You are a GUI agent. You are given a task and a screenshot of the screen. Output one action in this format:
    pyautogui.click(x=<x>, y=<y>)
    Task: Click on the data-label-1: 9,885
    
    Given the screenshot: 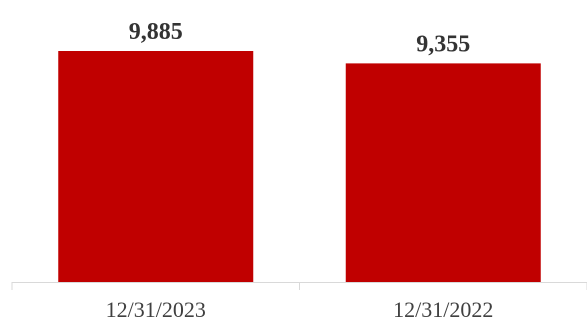 What is the action you would take?
    pyautogui.click(x=156, y=32)
    